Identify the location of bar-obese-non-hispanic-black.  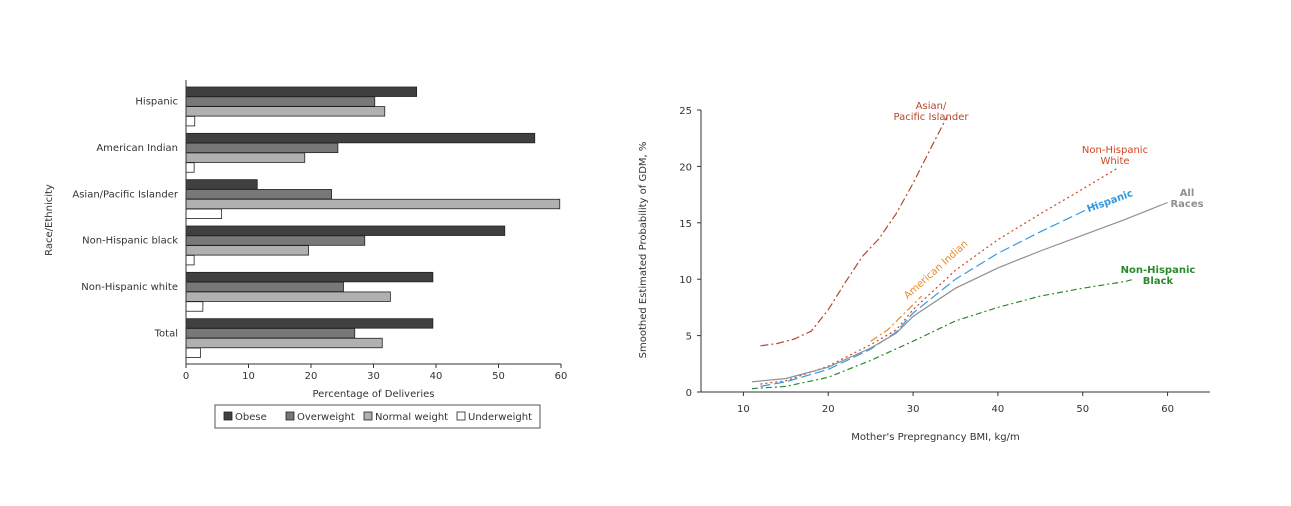
(345, 230).